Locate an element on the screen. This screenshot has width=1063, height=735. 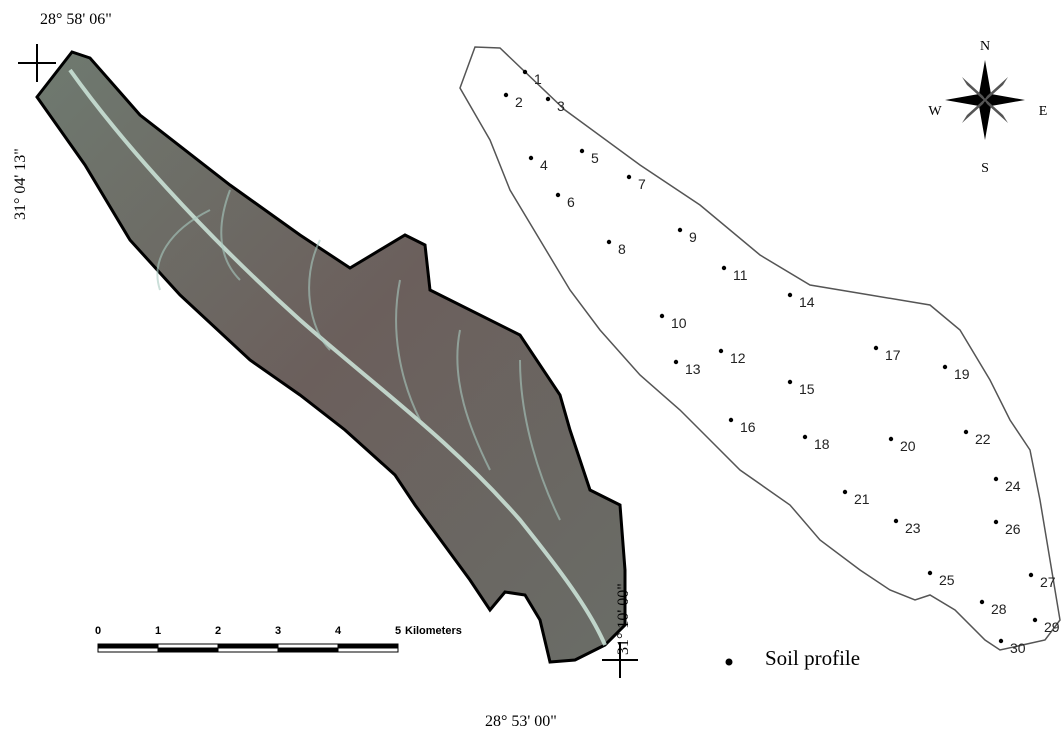
legend-dot is located at coordinates (729, 662).